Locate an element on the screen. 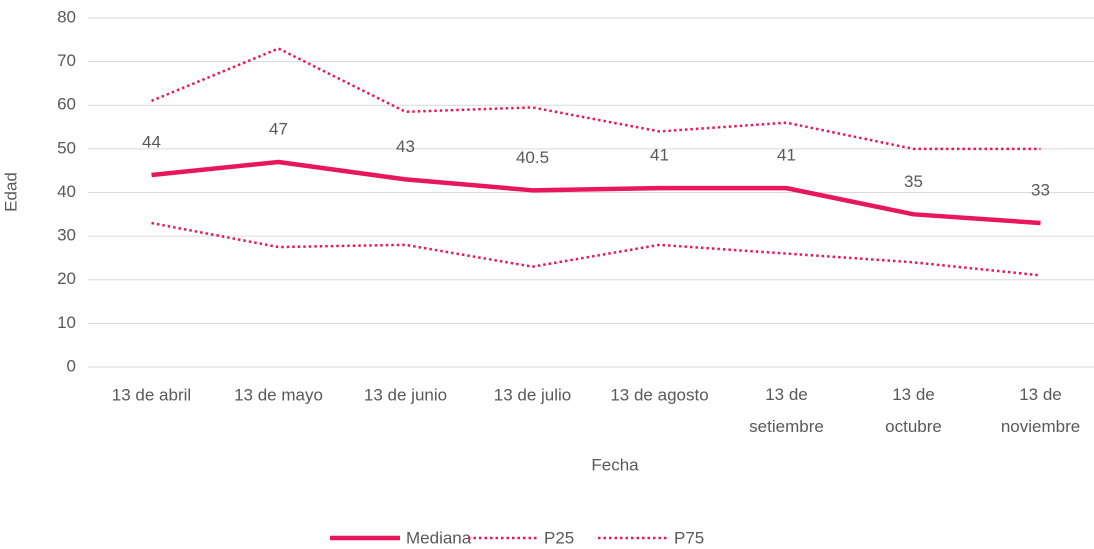 The height and width of the screenshot is (549, 1094). data-label: 35 is located at coordinates (913, 181).